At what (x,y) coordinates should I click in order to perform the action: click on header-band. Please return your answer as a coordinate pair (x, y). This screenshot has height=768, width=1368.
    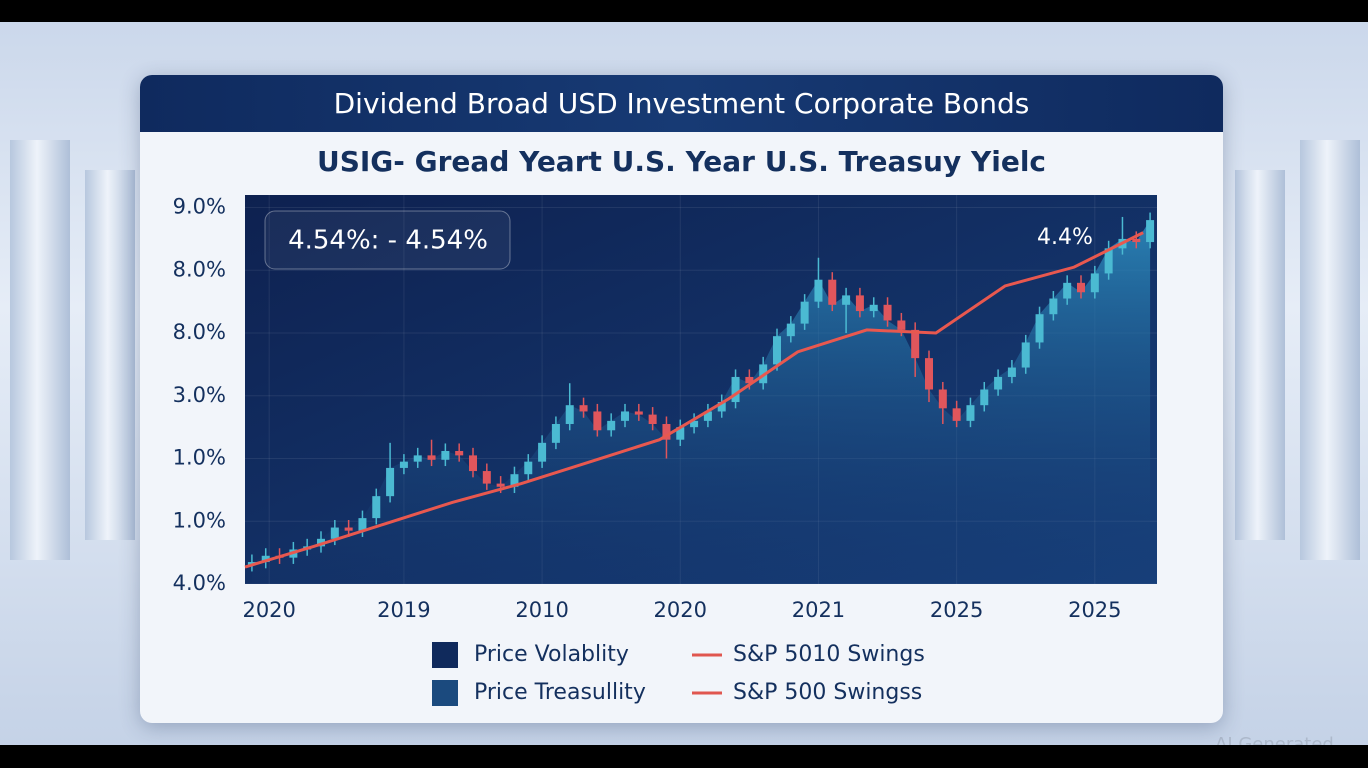
    Looking at the image, I should click on (681, 103).